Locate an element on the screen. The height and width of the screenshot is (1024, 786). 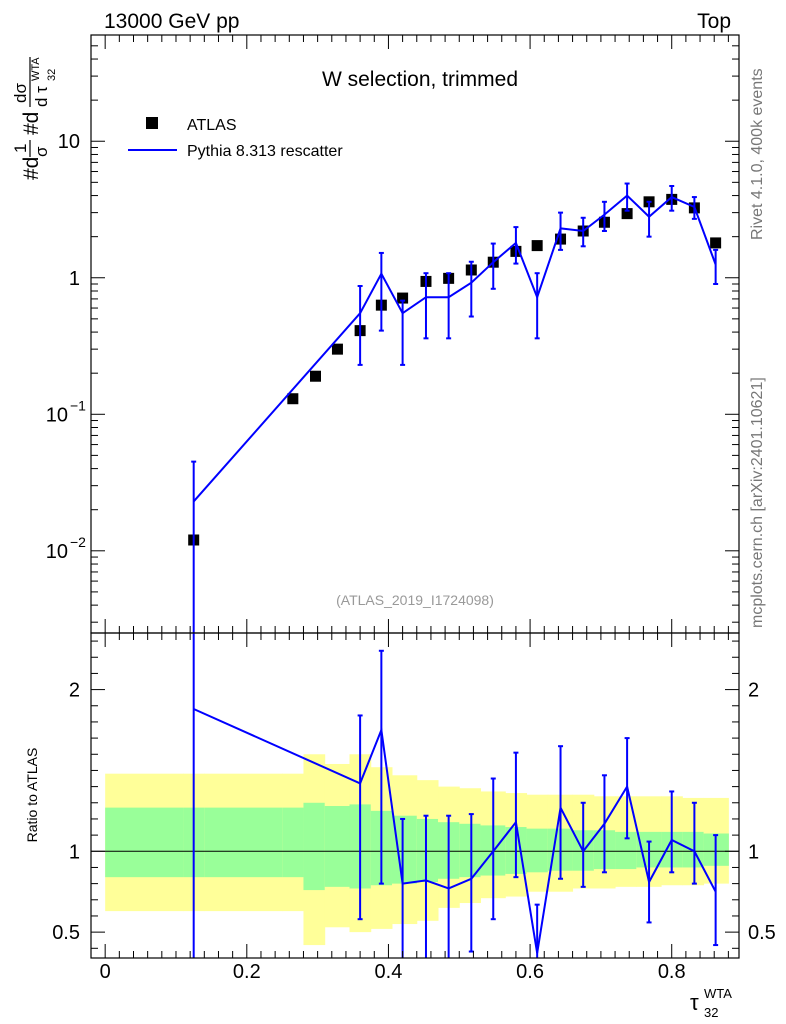
ylabel-sup: WTA is located at coordinates (36, 69).